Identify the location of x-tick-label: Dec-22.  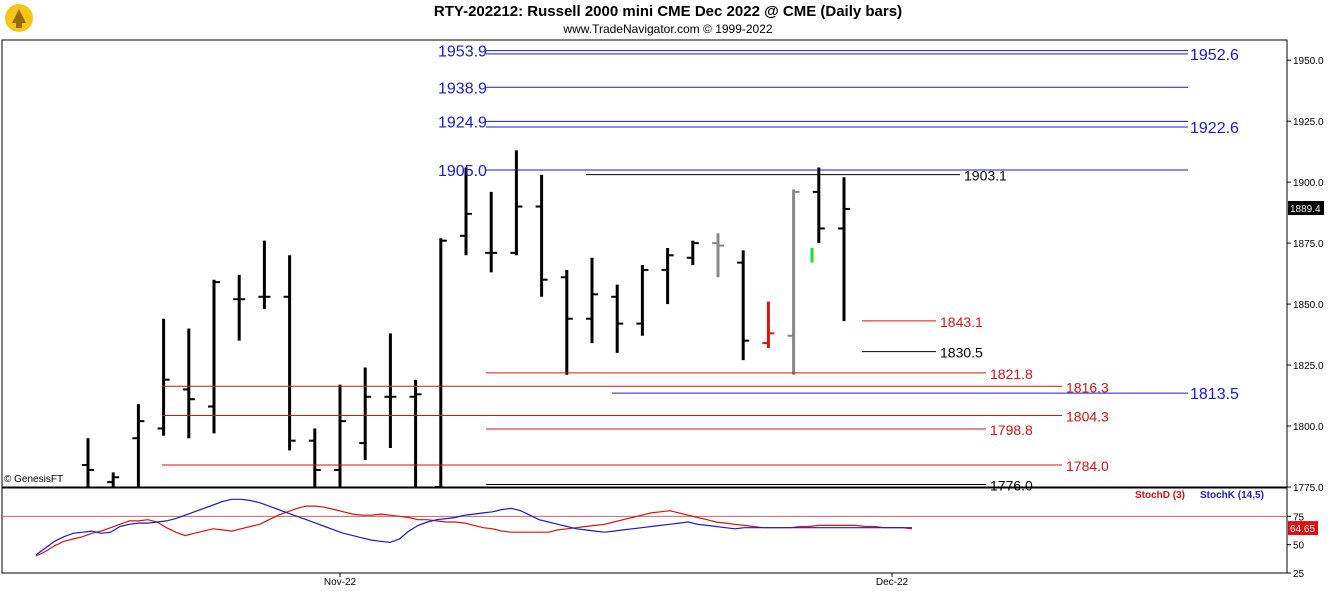
(892, 582).